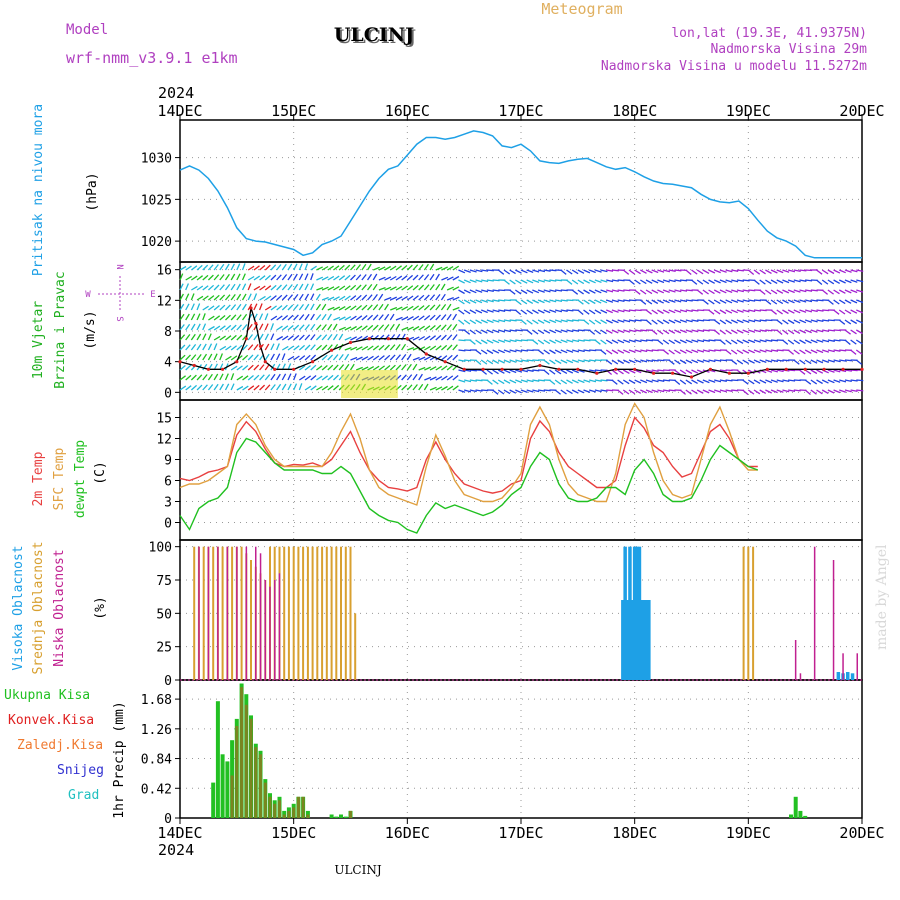  What do you see at coordinates (227, 789) in the screenshot?
I see `precip-total-bar` at bounding box center [227, 789].